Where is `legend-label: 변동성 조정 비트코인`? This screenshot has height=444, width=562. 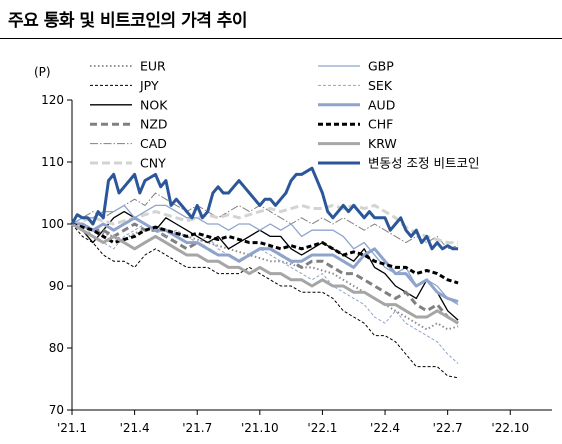
legend-label: 변동성 조정 비트코인 is located at coordinates (423, 163).